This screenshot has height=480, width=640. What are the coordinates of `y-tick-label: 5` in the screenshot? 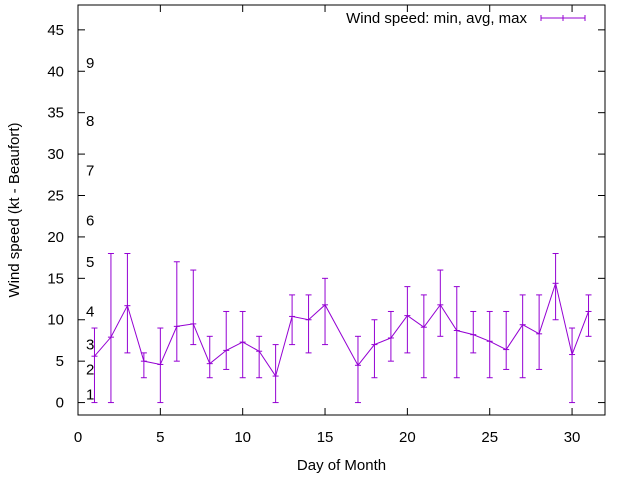 It's located at (60, 361).